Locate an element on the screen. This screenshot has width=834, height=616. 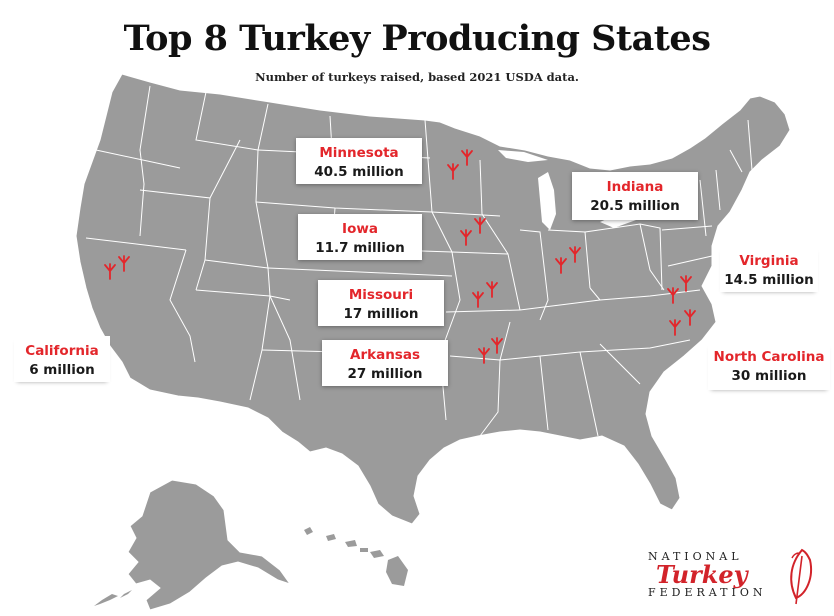
logo-line-national: NATIONAL is located at coordinates (695, 556).